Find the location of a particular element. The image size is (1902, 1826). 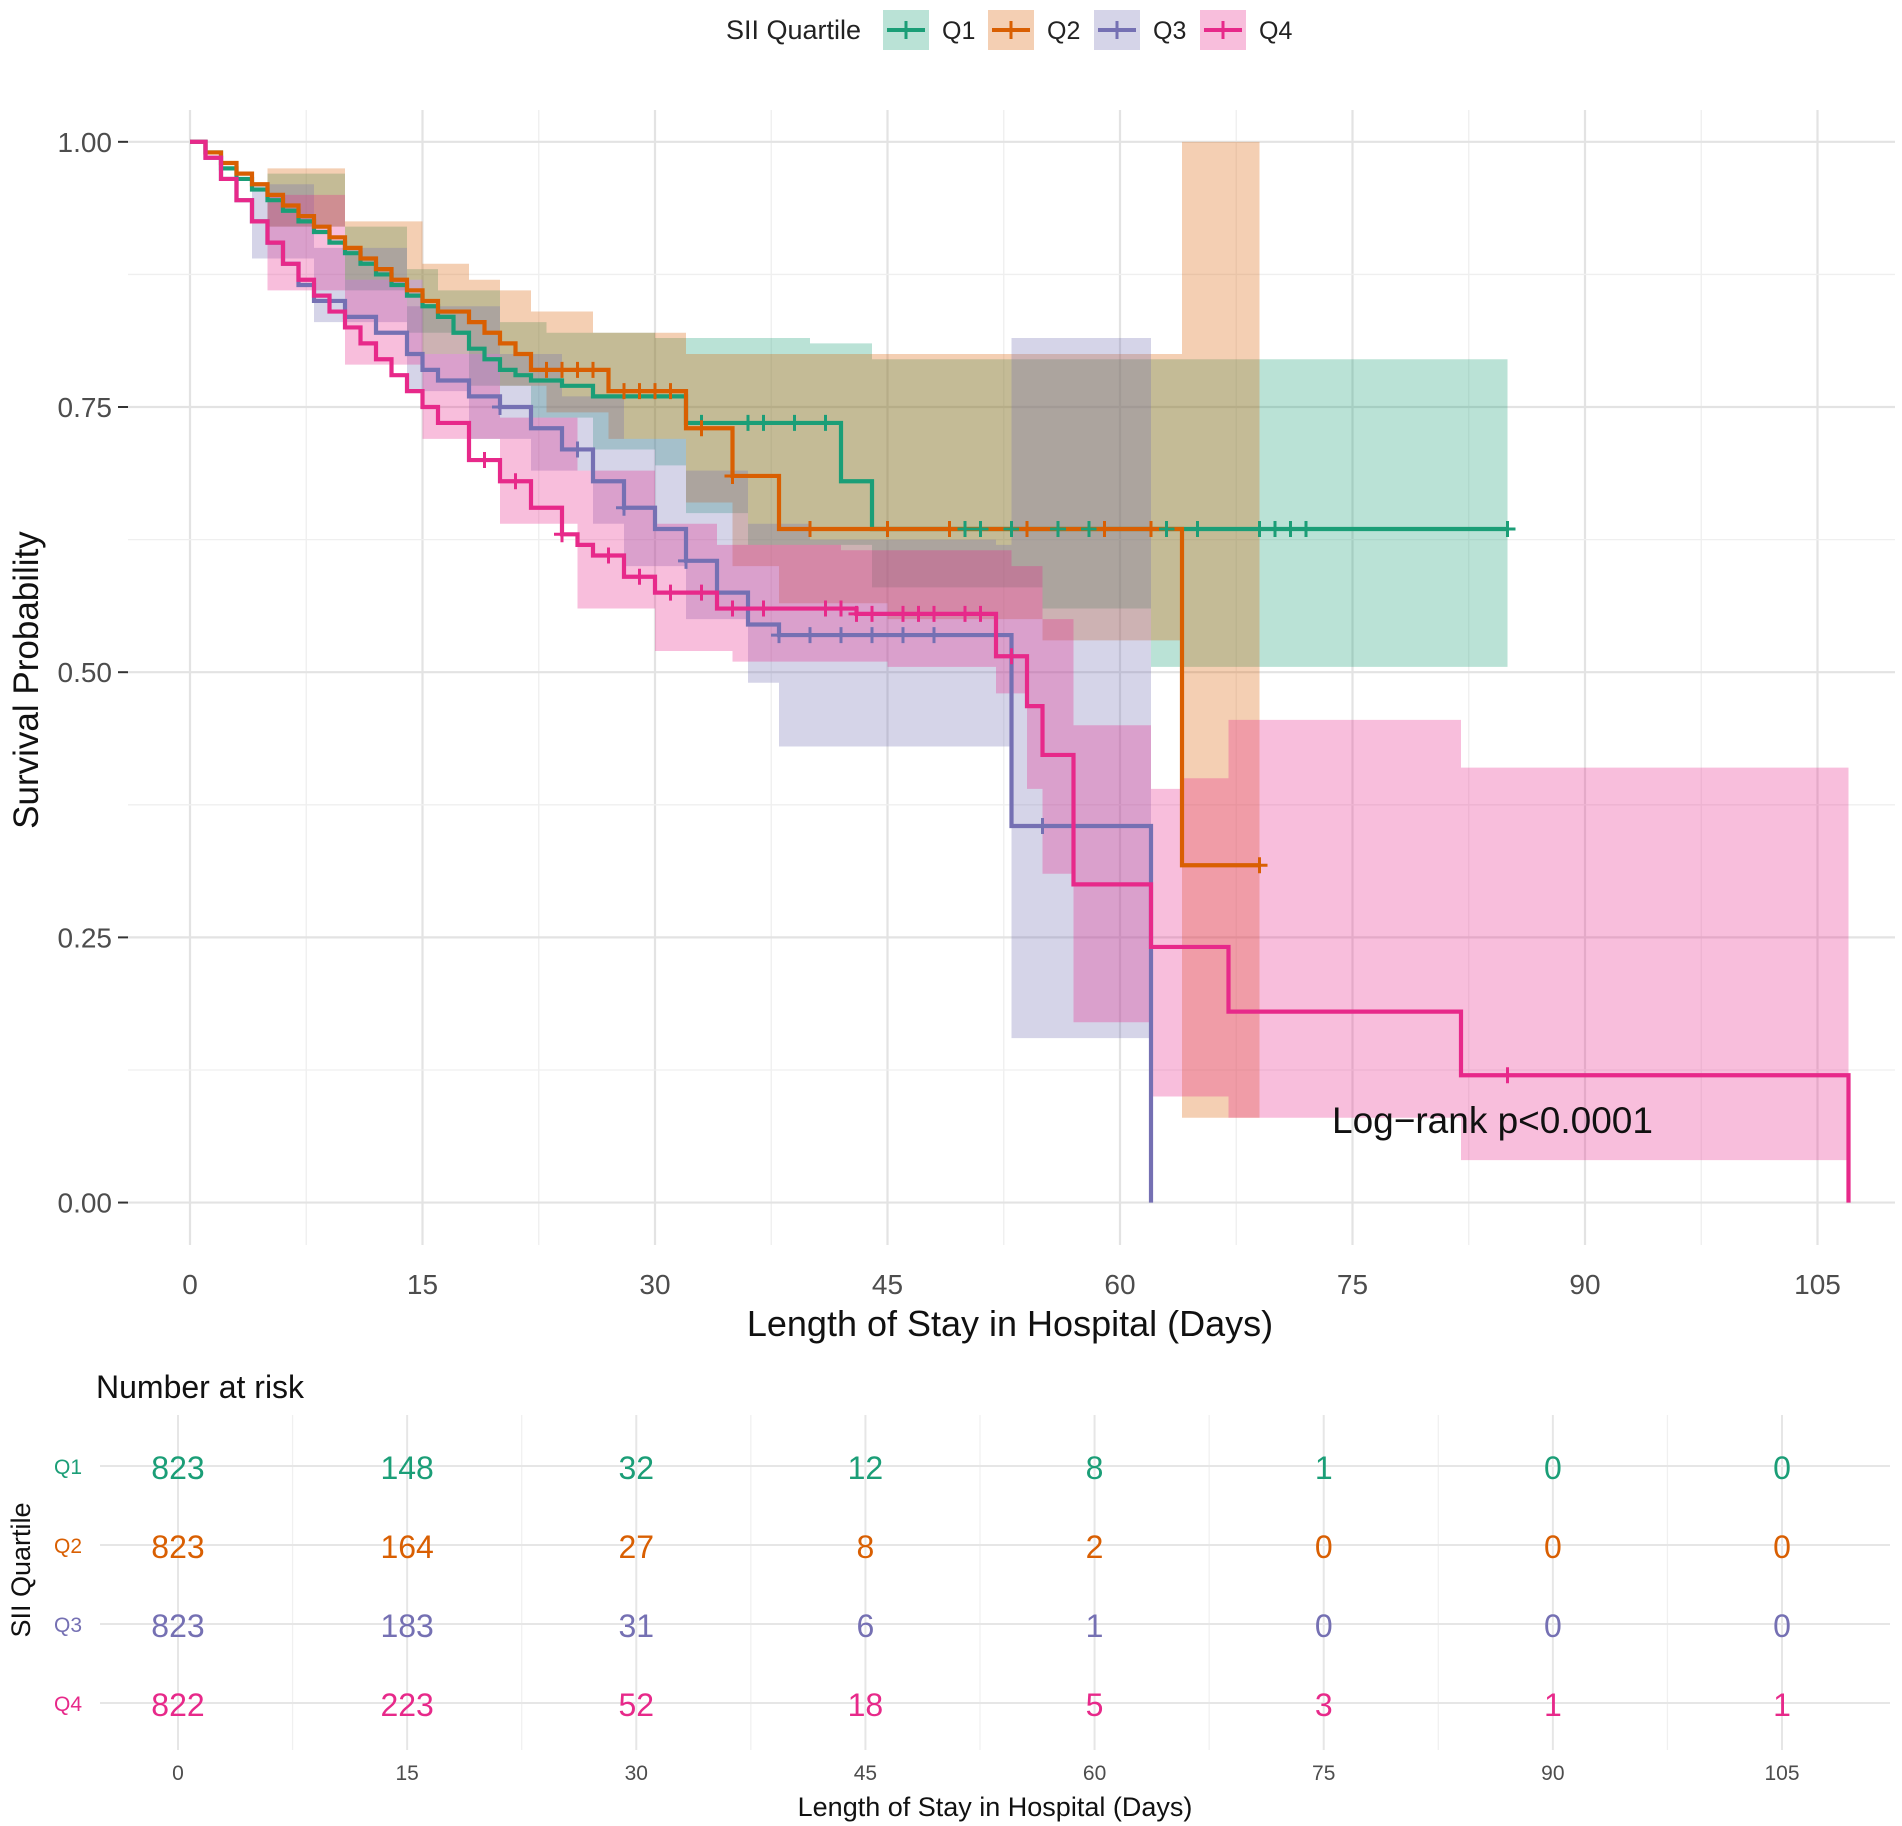

y-axis-title: Survival Probability is located at coordinates (26, 680).